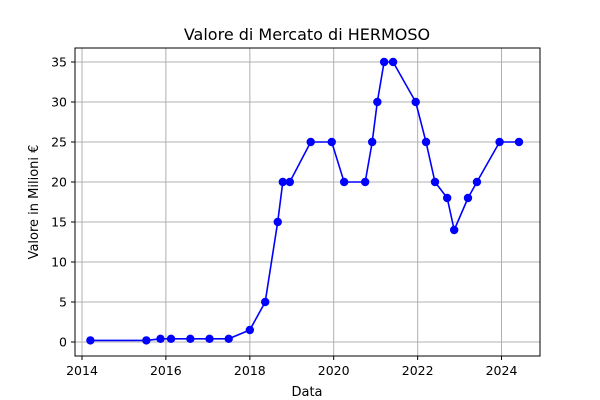 The height and width of the screenshot is (400, 600). Describe the element at coordinates (59, 262) in the screenshot. I see `y-tick-label: 10` at that location.